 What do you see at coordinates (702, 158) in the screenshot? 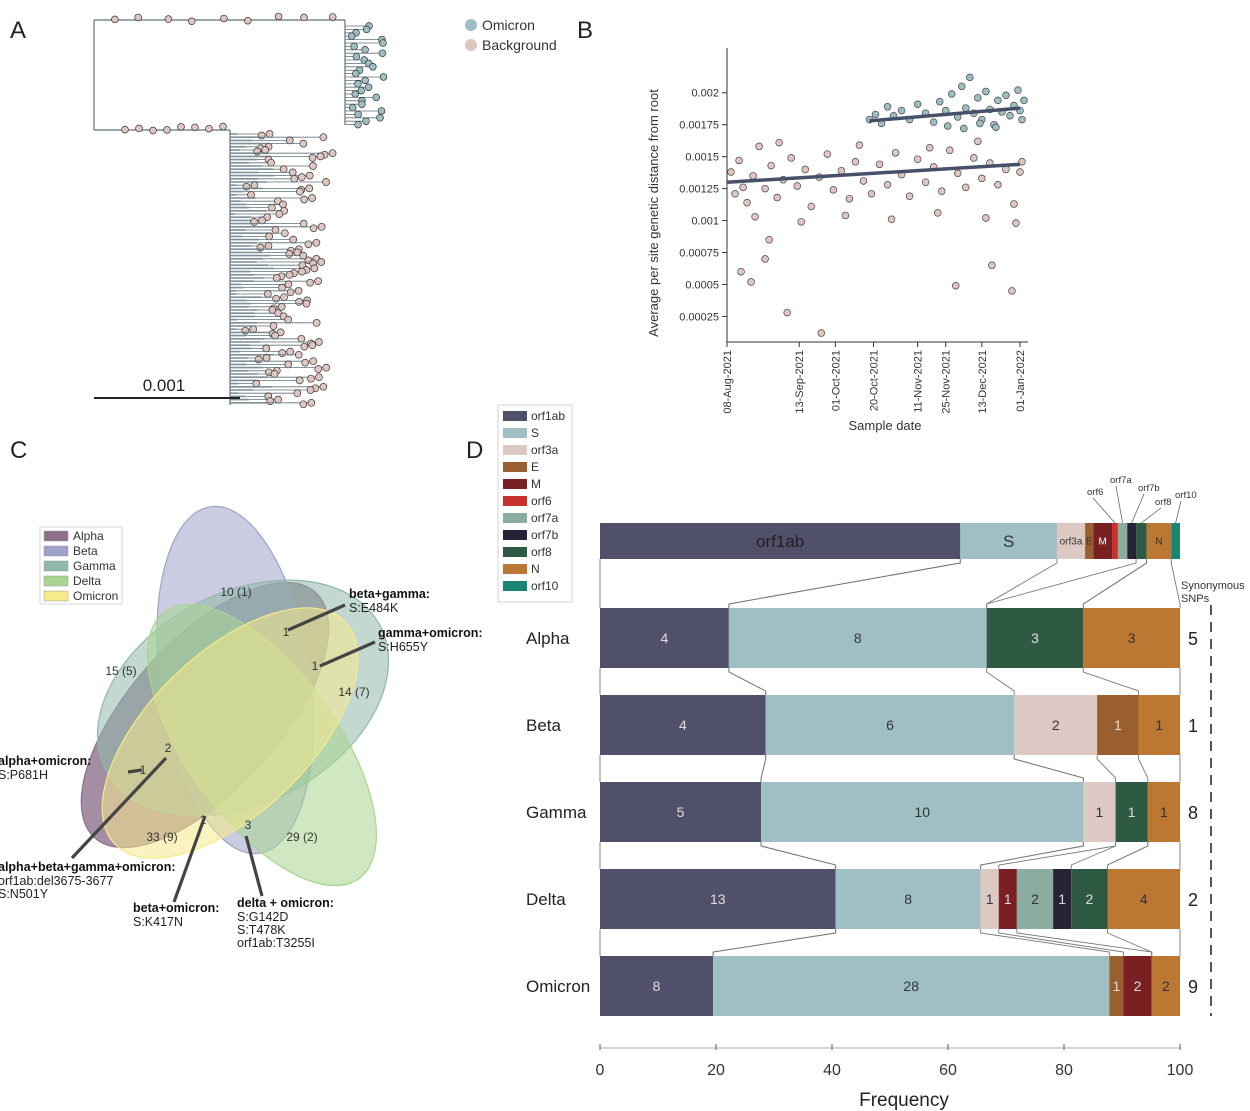
I see `scatter-y-tick-label: 0.0015` at bounding box center [702, 158].